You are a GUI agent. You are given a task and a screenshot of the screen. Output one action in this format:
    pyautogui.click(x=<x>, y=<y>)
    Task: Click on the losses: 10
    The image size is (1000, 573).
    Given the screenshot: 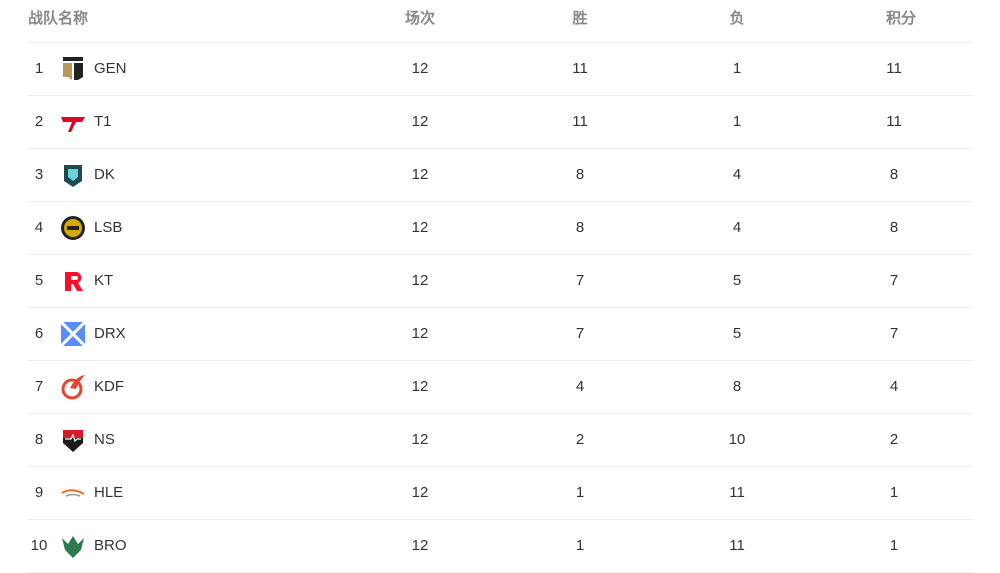 What is the action you would take?
    pyautogui.click(x=737, y=439)
    